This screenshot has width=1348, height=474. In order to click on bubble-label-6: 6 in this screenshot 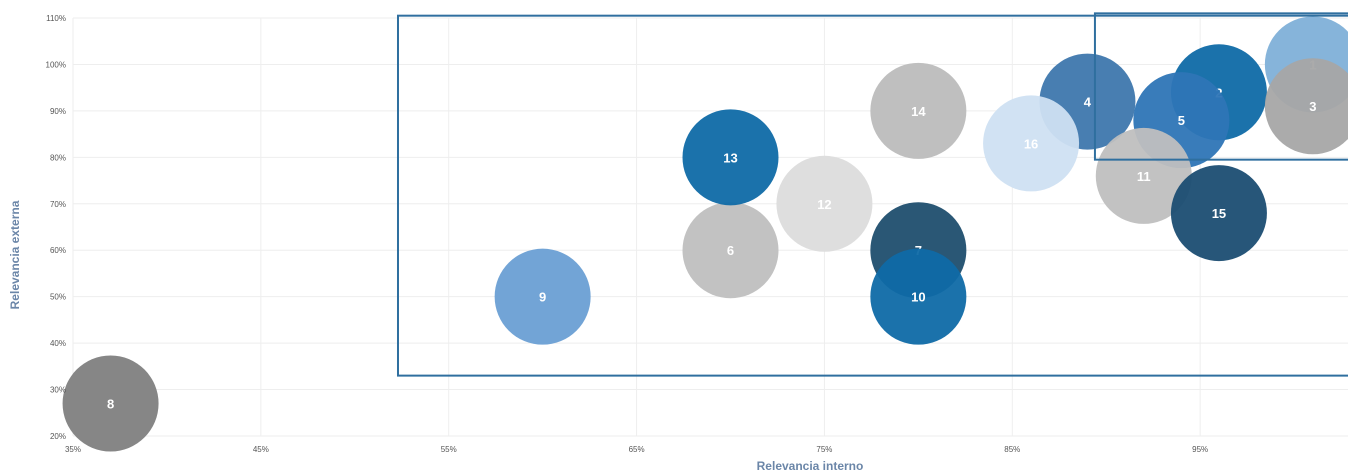, I will do `click(730, 250)`.